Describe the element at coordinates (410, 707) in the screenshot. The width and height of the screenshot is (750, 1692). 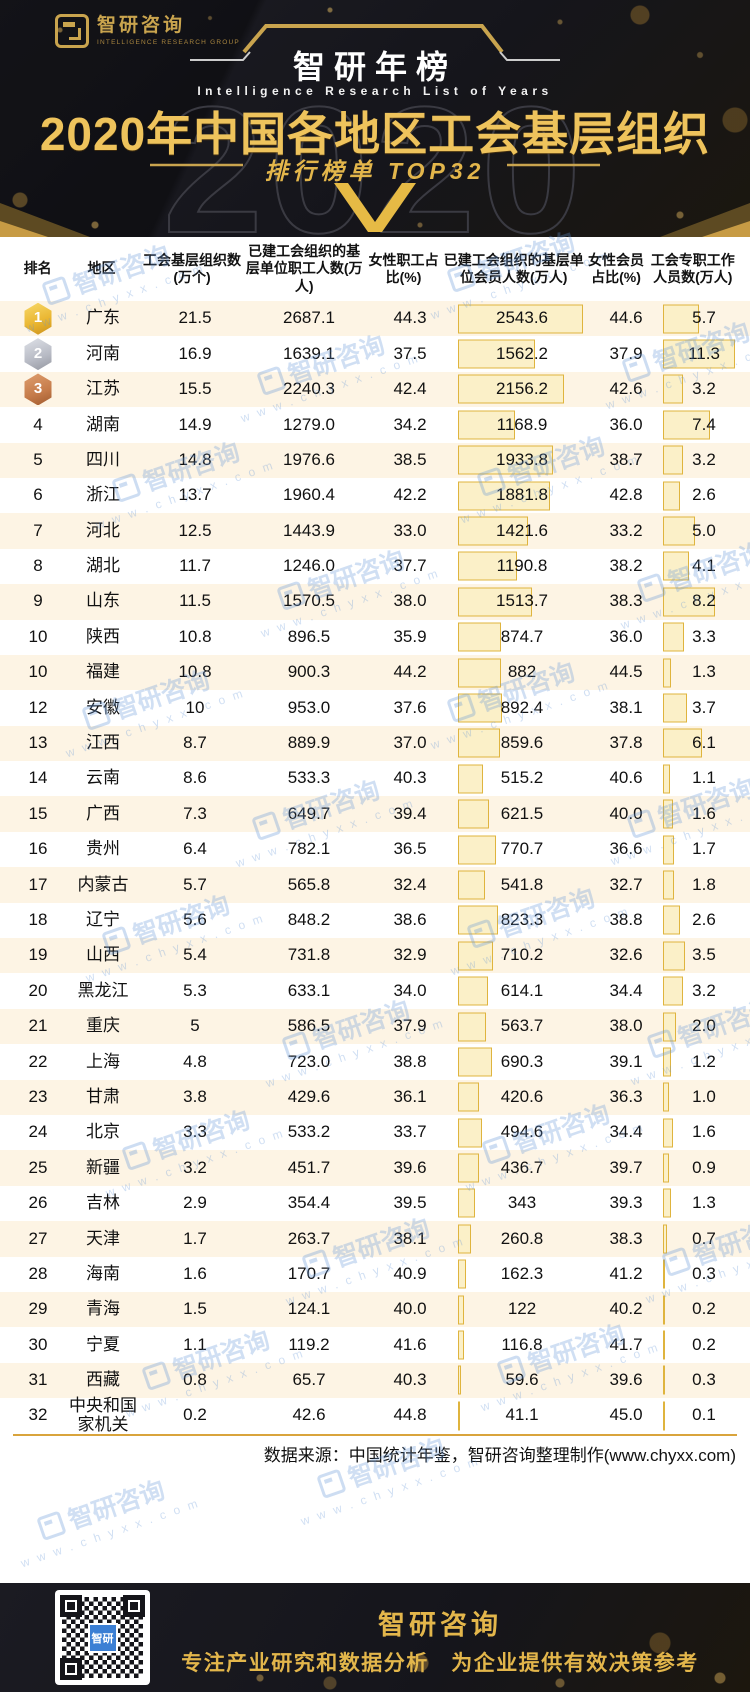
I see `female-staff-pct-cell: 37.6` at that location.